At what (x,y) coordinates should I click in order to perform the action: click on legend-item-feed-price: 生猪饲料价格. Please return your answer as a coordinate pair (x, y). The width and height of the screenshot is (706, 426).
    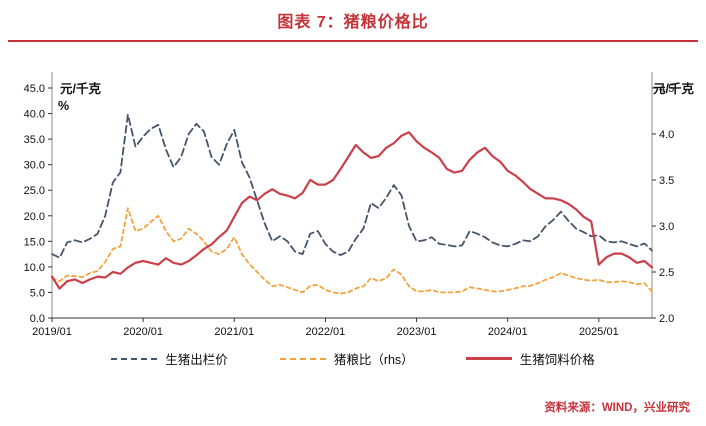
    Looking at the image, I should click on (530, 358).